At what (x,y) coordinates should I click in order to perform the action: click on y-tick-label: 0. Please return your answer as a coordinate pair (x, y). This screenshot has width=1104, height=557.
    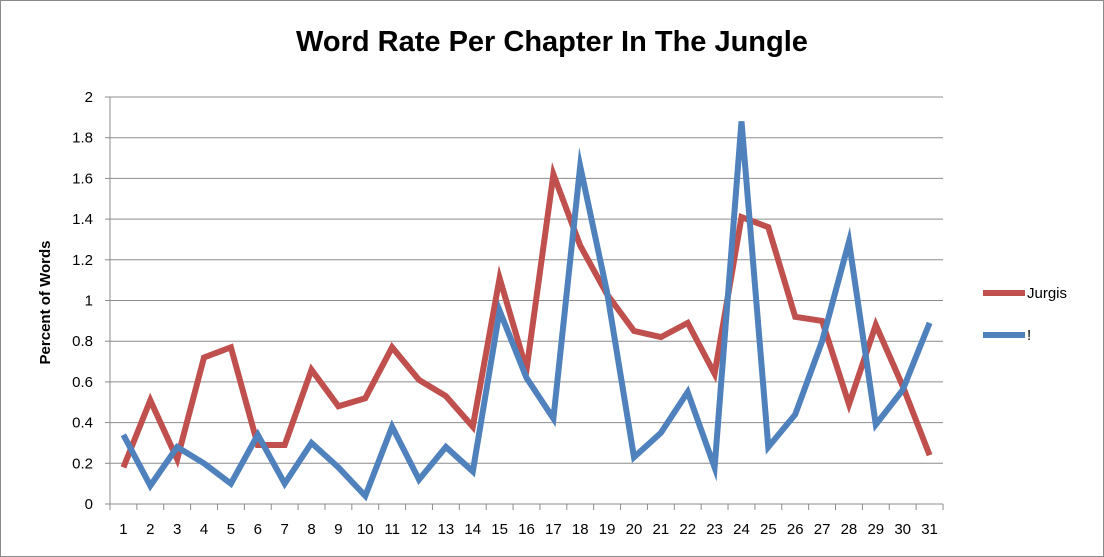
    Looking at the image, I should click on (89, 504).